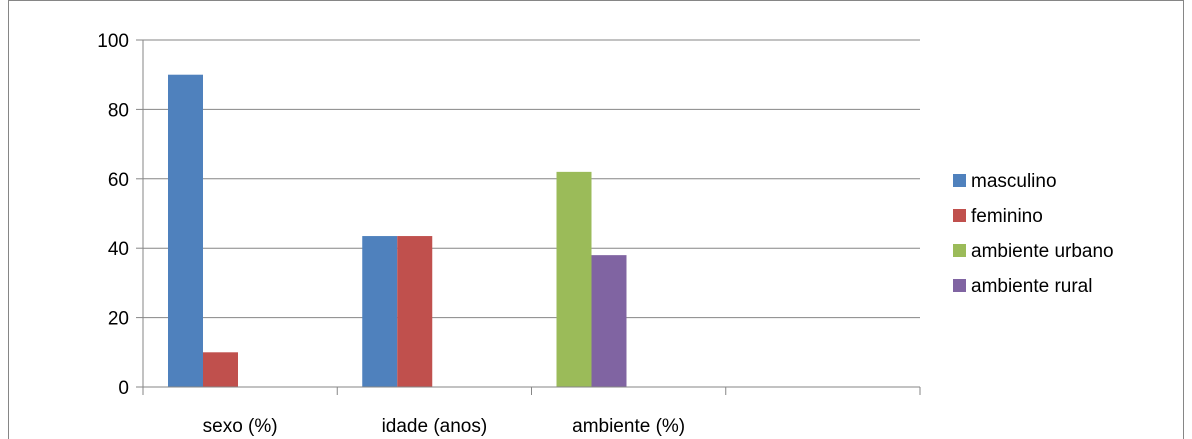  What do you see at coordinates (435, 426) in the screenshot?
I see `x-category-label: idade (anos)` at bounding box center [435, 426].